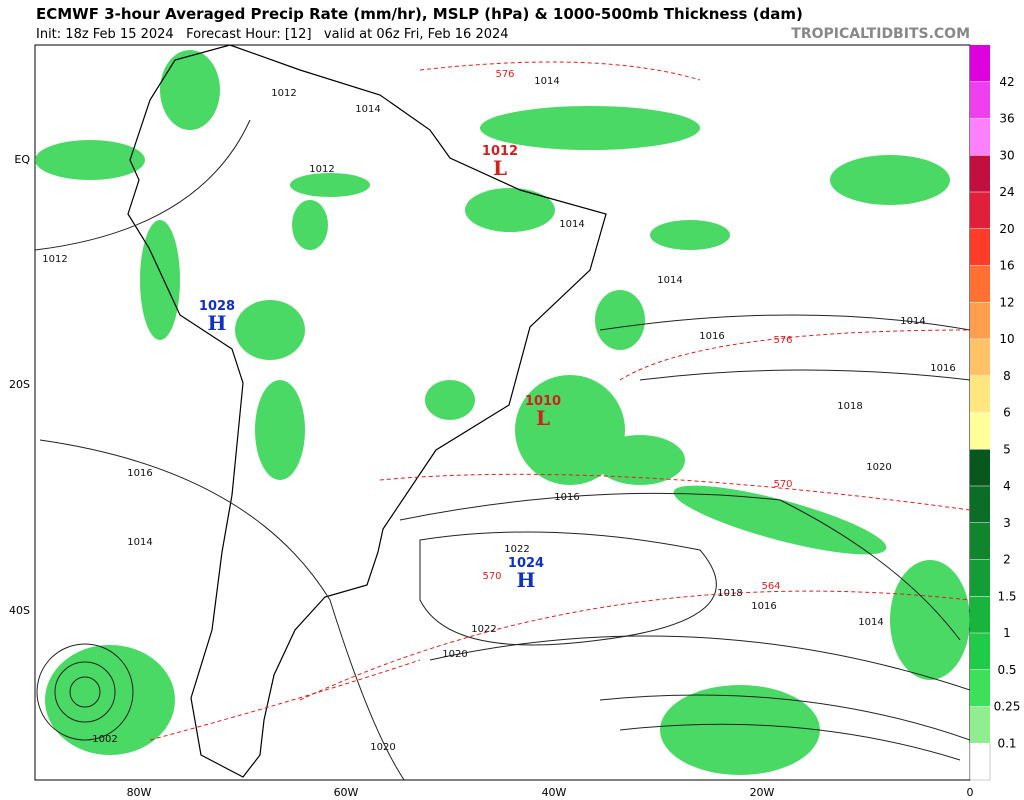 The width and height of the screenshot is (1024, 800). I want to click on colorbar-label: 36, so click(1006, 119).